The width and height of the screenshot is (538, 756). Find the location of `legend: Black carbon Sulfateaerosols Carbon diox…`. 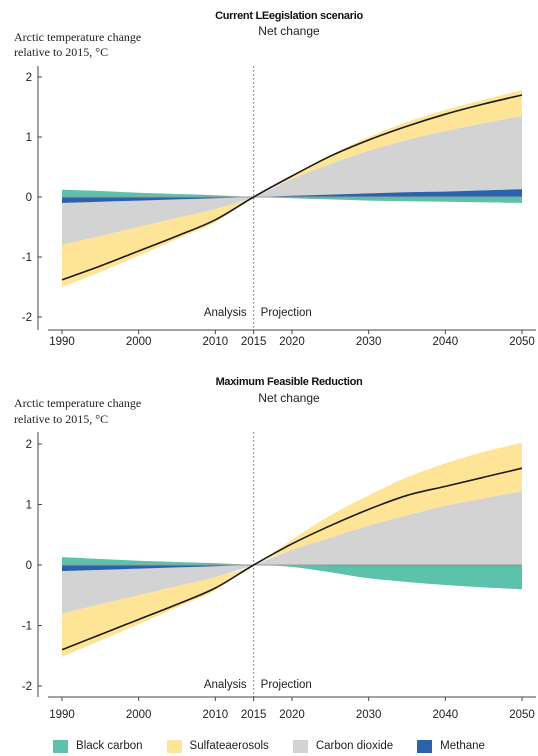

legend: Black carbon Sulfateaerosols Carbon diox… is located at coordinates (269, 746).